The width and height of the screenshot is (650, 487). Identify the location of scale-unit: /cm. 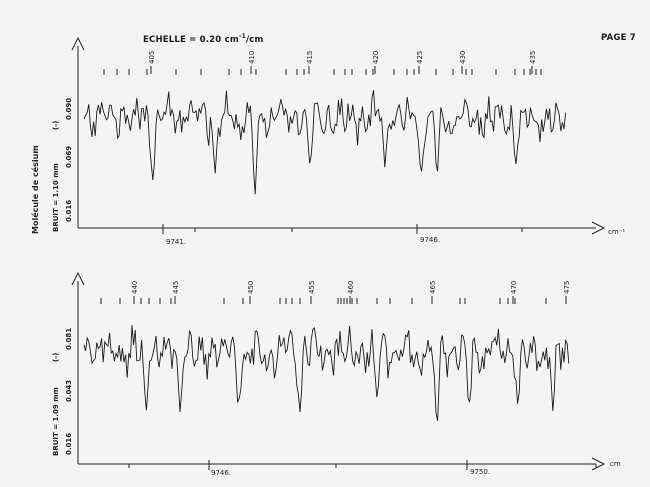
(254, 39).